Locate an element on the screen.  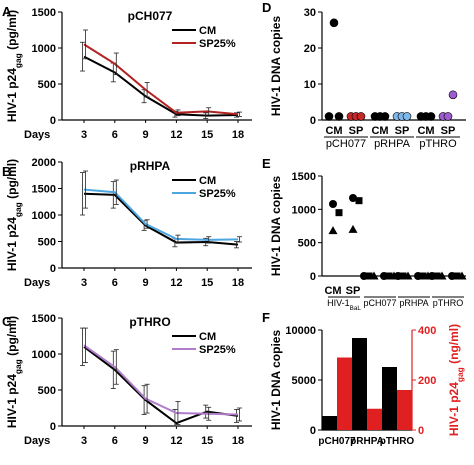
y-tick-label: 2000 is located at coordinates (44, 163).